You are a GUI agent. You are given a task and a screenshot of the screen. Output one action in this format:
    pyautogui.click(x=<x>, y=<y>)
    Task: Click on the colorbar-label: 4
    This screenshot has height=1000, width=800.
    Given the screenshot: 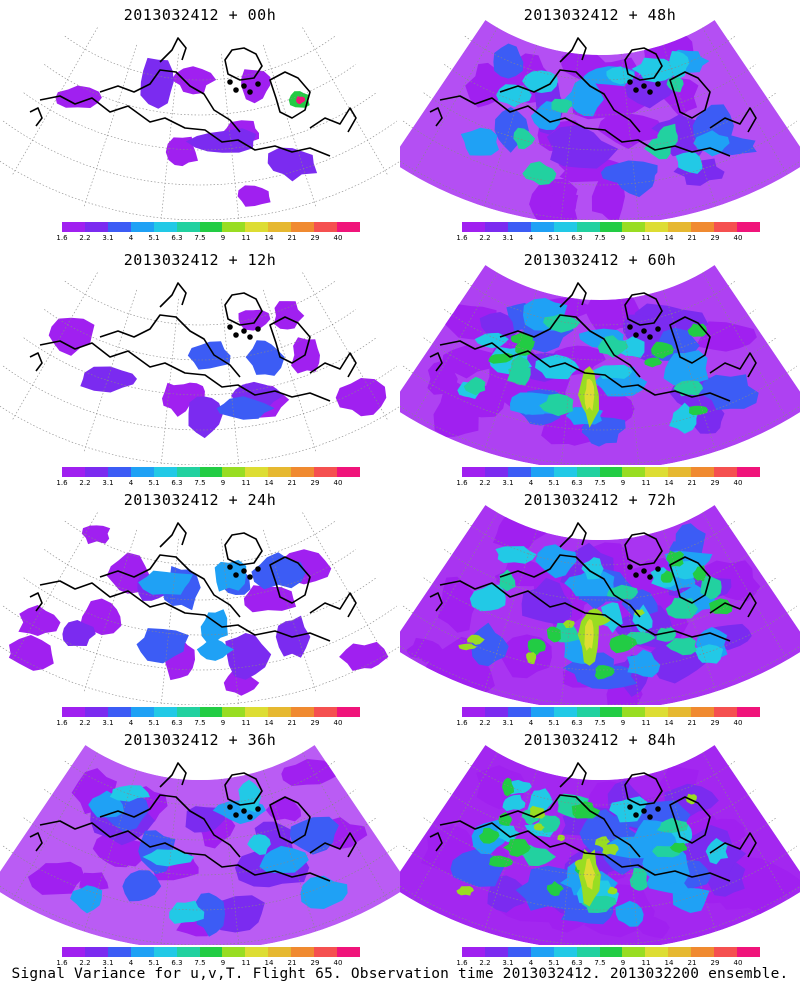 What is the action you would take?
    pyautogui.click(x=131, y=238)
    